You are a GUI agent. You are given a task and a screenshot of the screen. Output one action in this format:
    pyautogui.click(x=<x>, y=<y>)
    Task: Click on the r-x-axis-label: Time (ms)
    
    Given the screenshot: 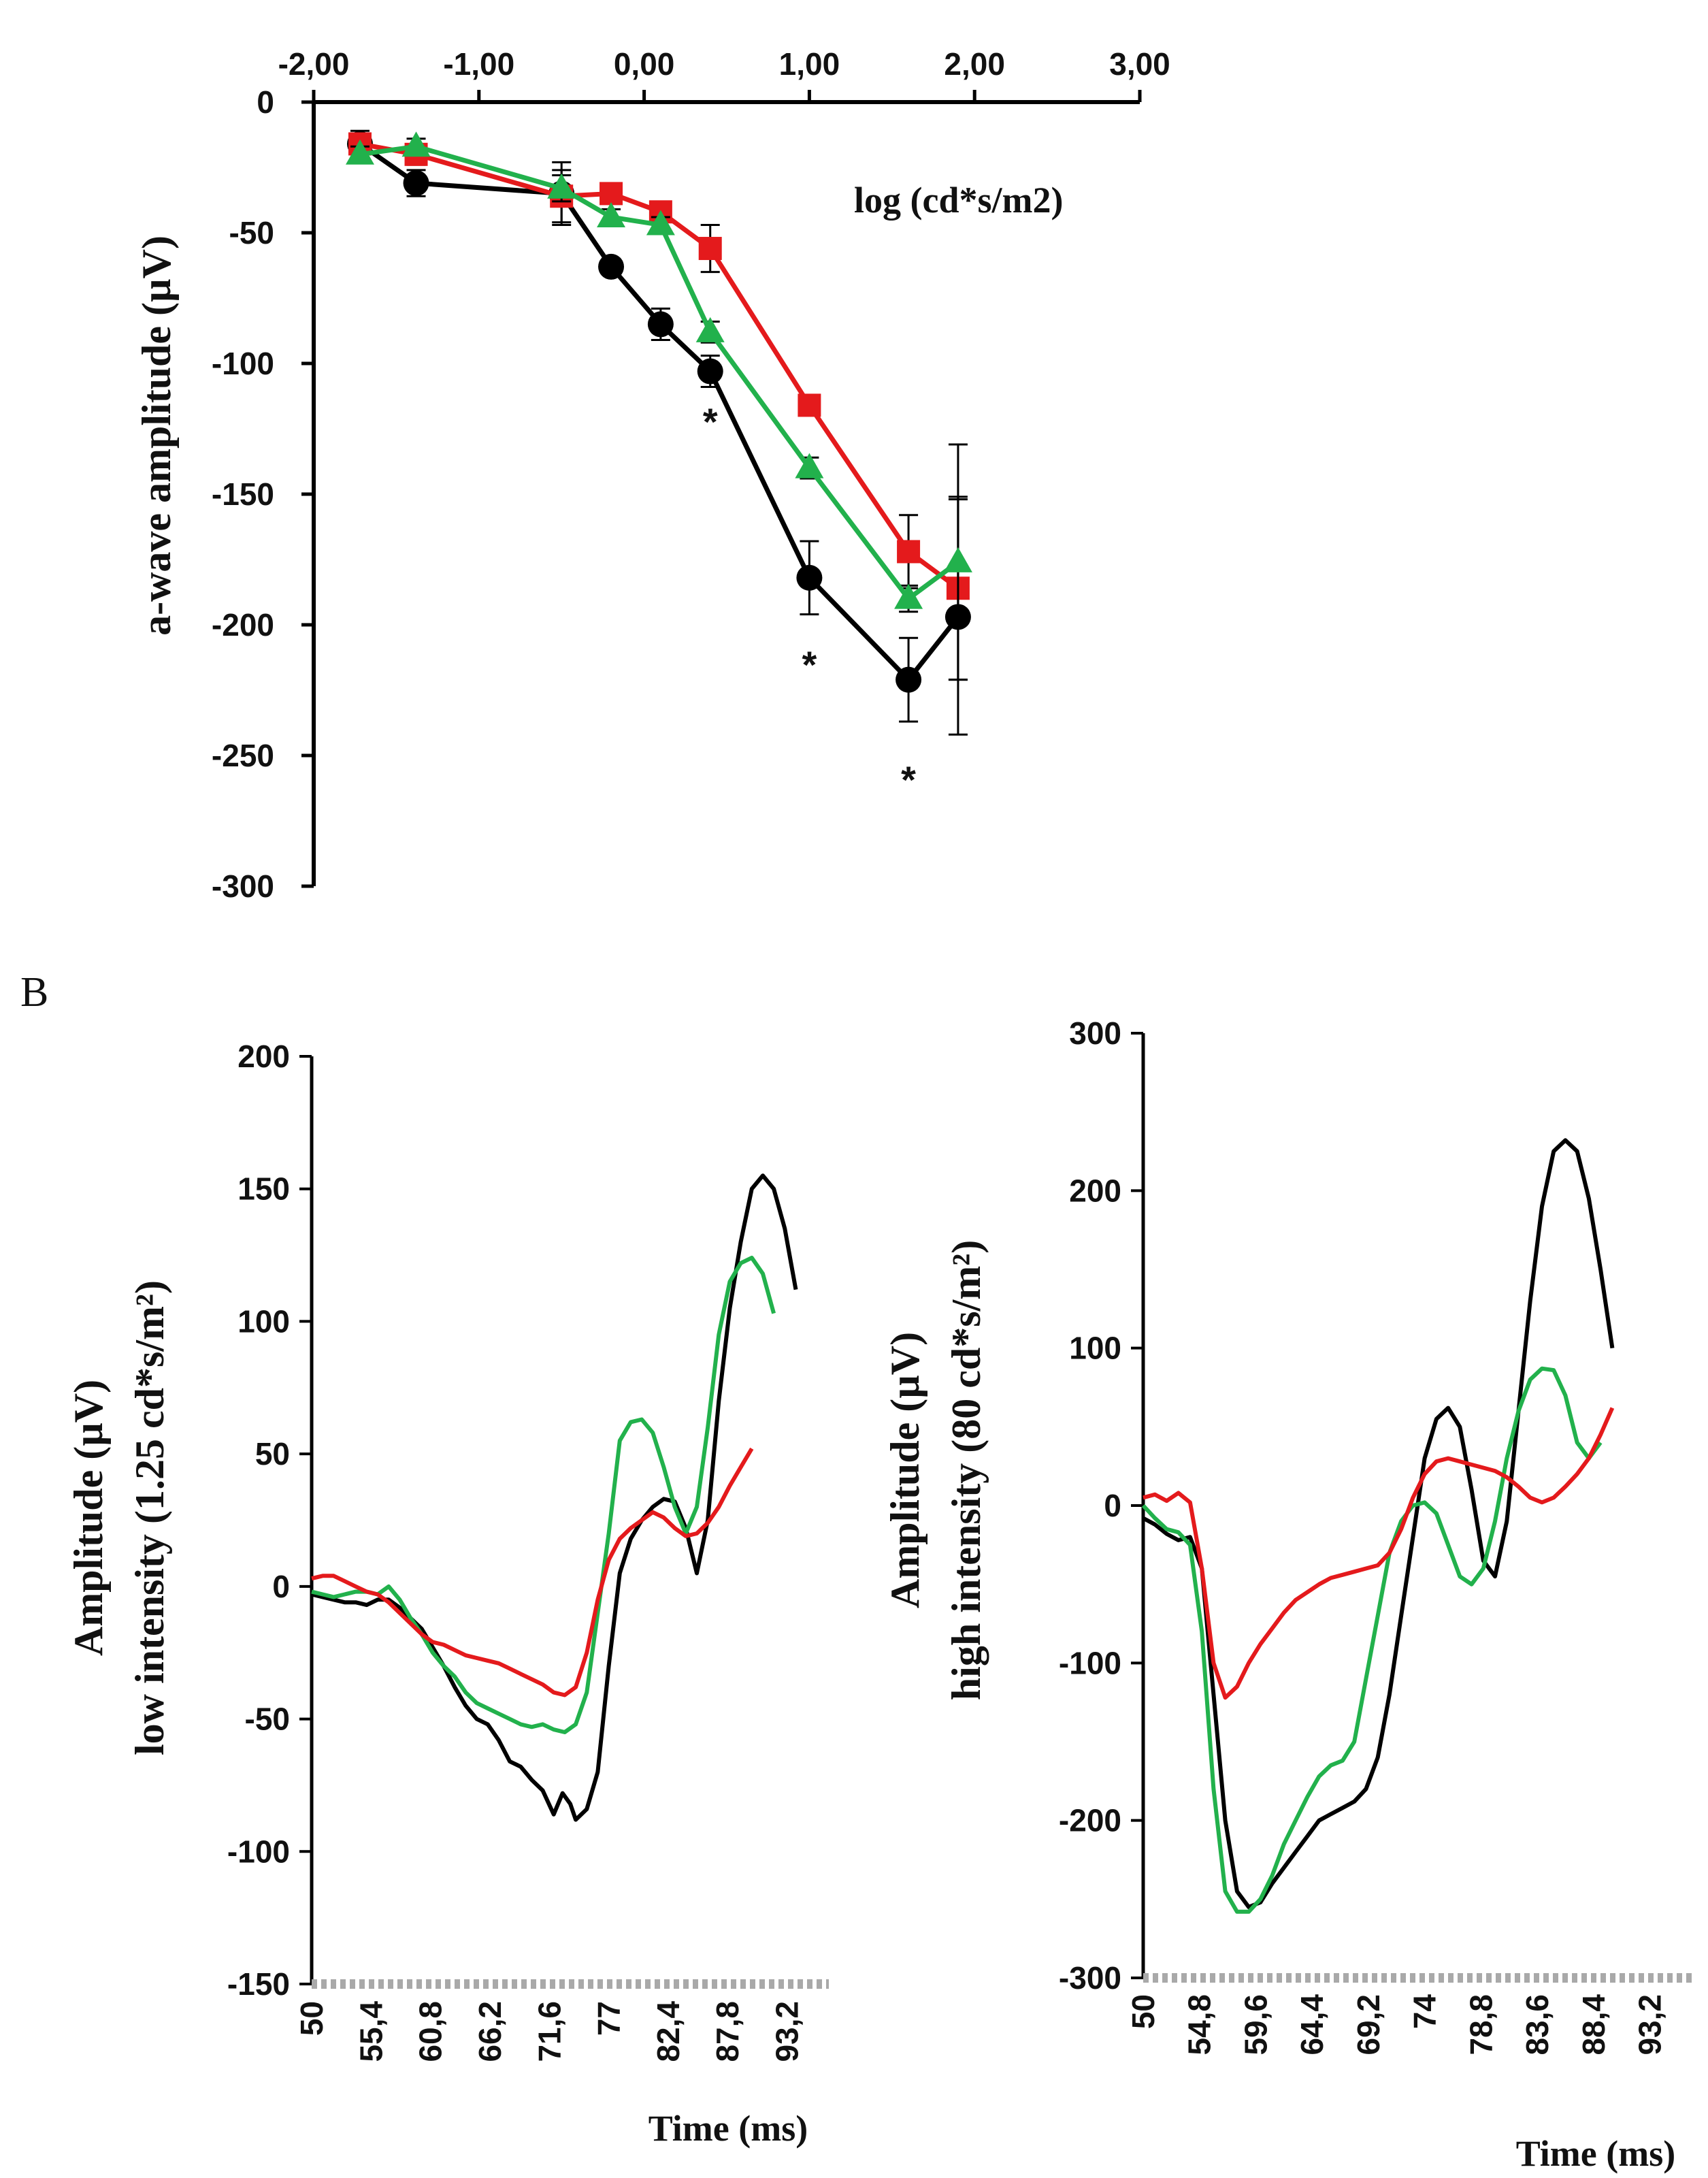 What is the action you would take?
    pyautogui.click(x=1596, y=2153)
    